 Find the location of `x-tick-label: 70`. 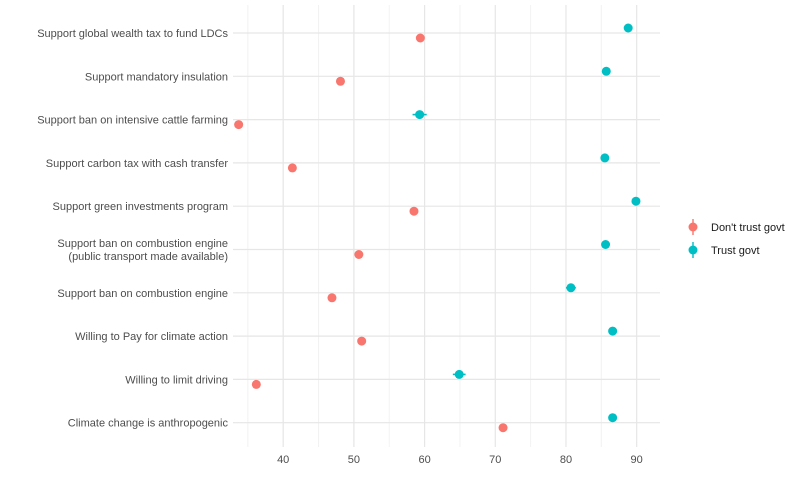

x-tick-label: 70 is located at coordinates (495, 460).